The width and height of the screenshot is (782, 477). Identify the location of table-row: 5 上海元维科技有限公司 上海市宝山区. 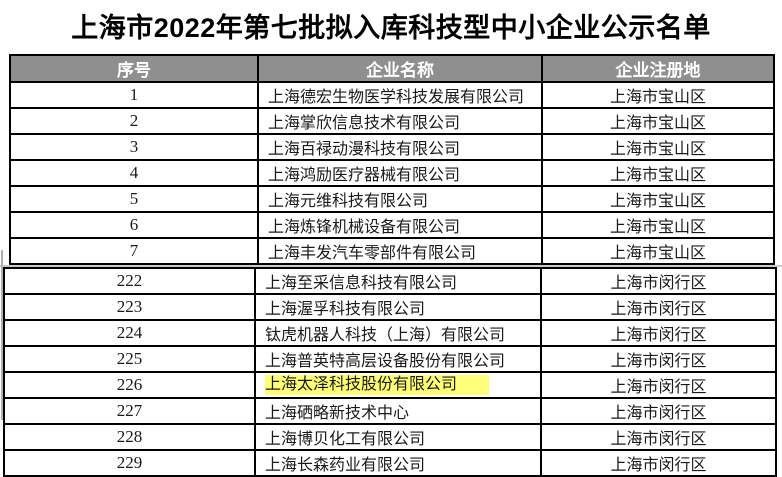
(392, 199).